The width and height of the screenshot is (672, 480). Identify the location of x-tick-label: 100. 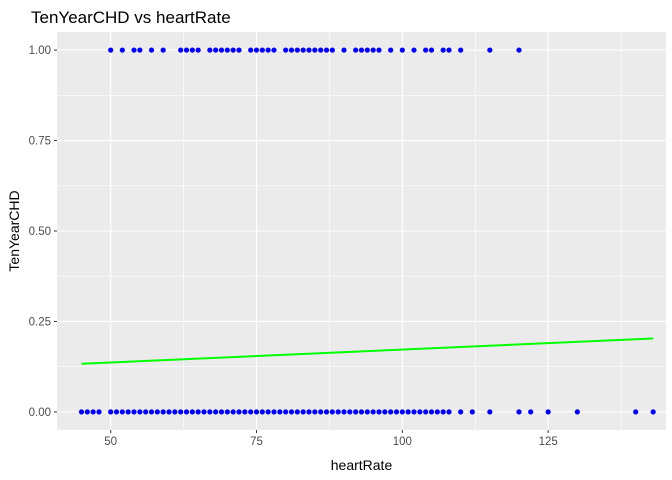
(402, 442).